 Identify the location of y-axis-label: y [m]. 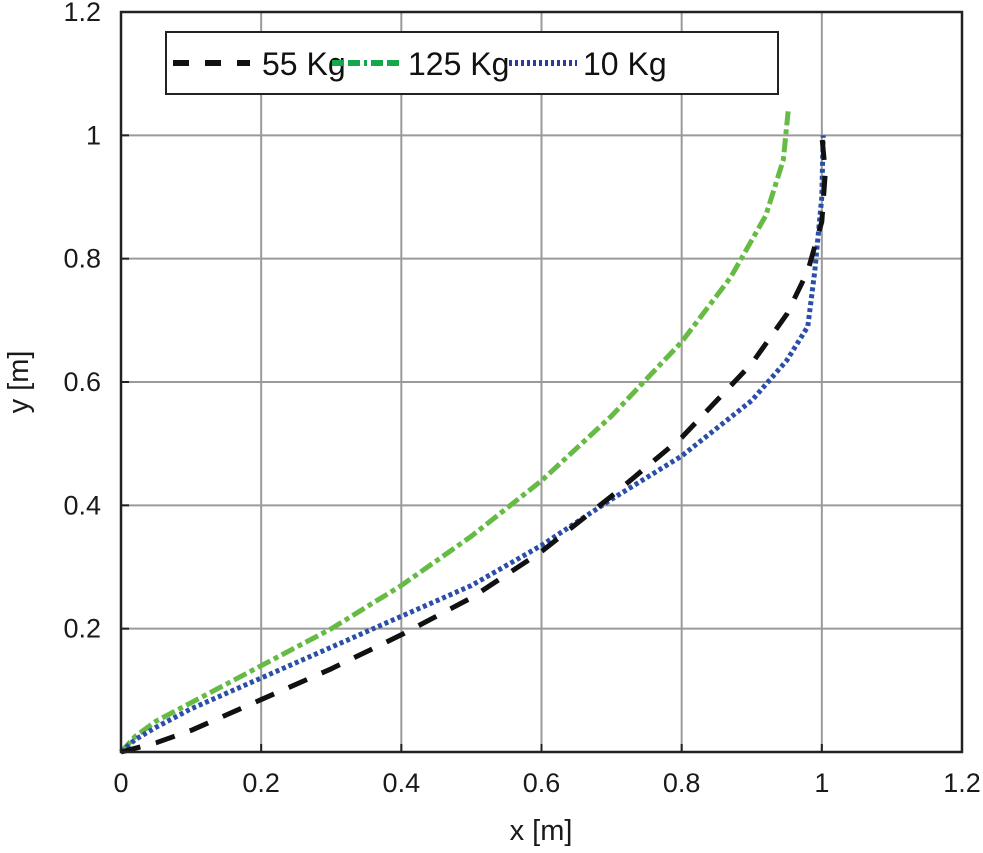
(19, 382).